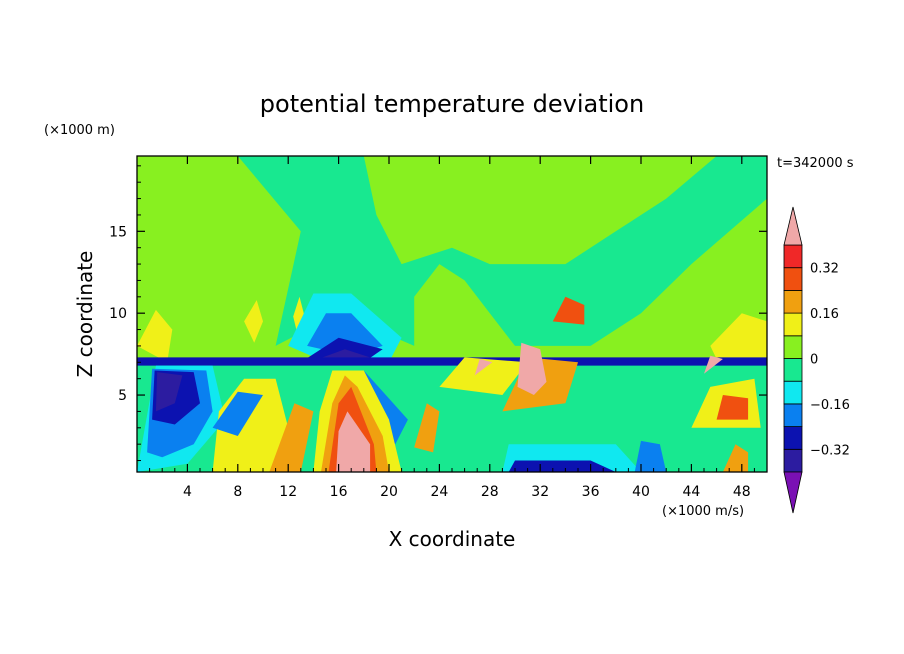 This screenshot has height=654, width=904. Describe the element at coordinates (439, 492) in the screenshot. I see `x-tick-label: 24` at that location.